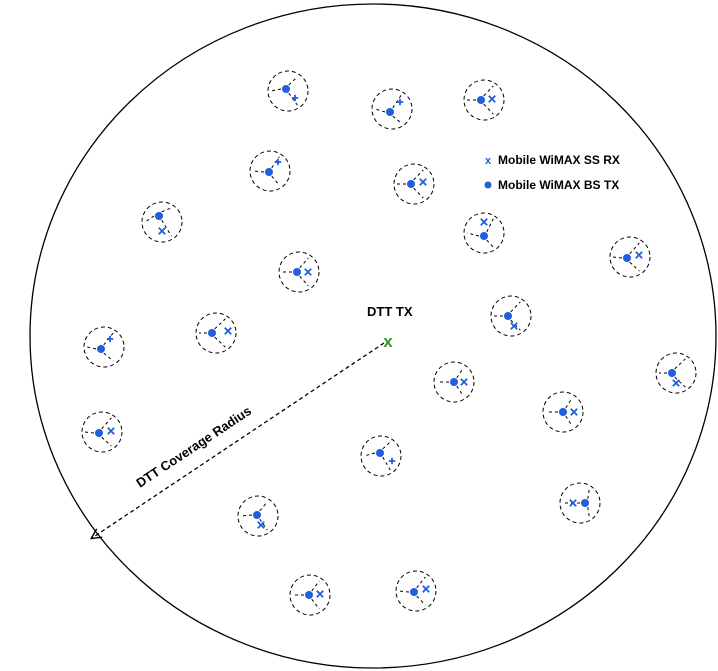 The height and width of the screenshot is (671, 718). What do you see at coordinates (193, 446) in the screenshot?
I see `coverage-radius-label: DTT Coverage Radius` at bounding box center [193, 446].